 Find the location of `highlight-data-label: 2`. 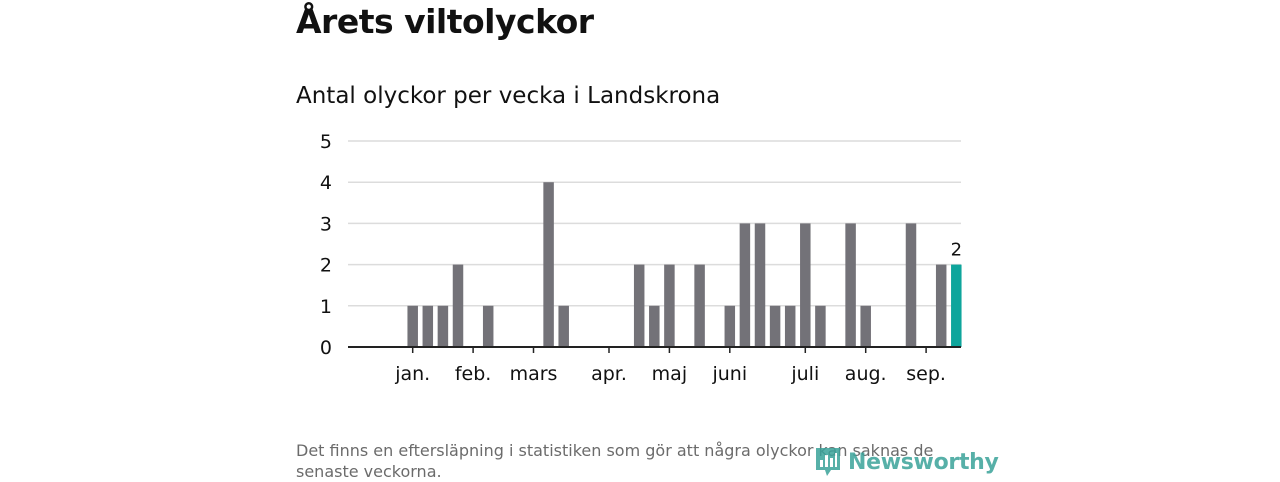

highlight-data-label: 2 is located at coordinates (956, 250).